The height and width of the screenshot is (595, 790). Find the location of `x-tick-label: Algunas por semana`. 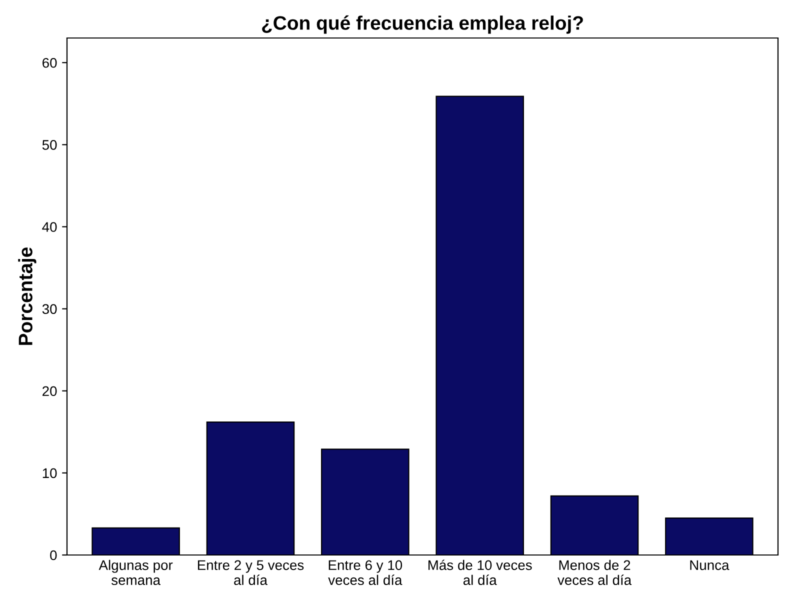

x-tick-label: Algunas por semana is located at coordinates (135, 573).